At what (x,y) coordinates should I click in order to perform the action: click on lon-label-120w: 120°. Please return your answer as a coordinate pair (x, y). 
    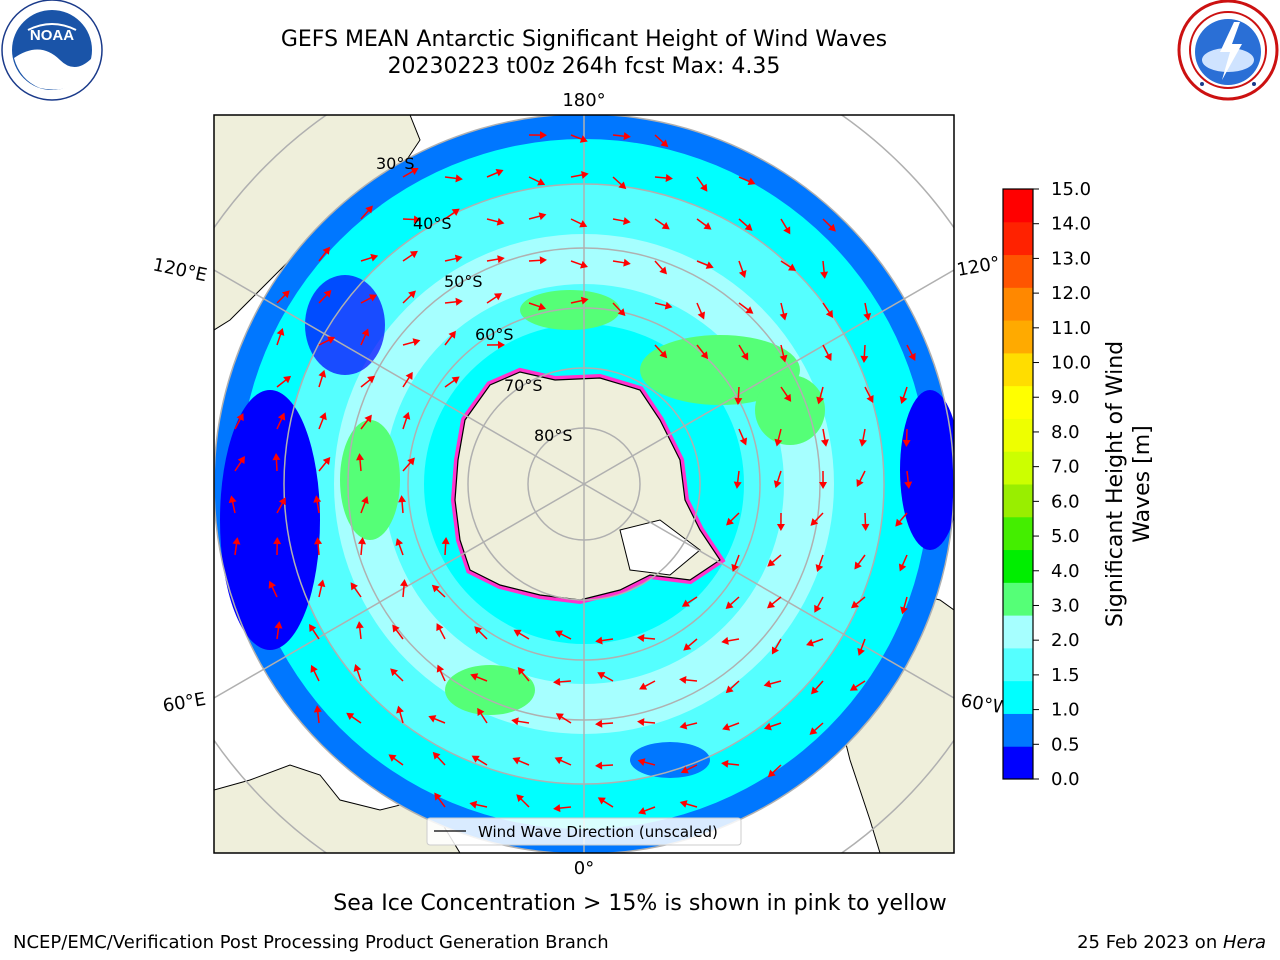
    Looking at the image, I should click on (978, 267).